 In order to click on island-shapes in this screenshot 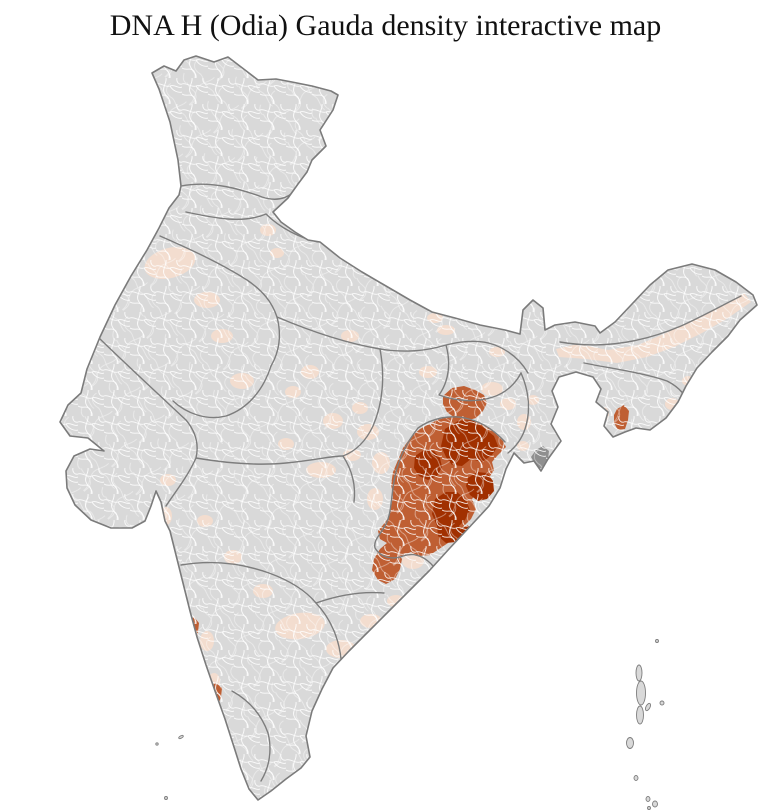, I will do `click(410, 724)`.